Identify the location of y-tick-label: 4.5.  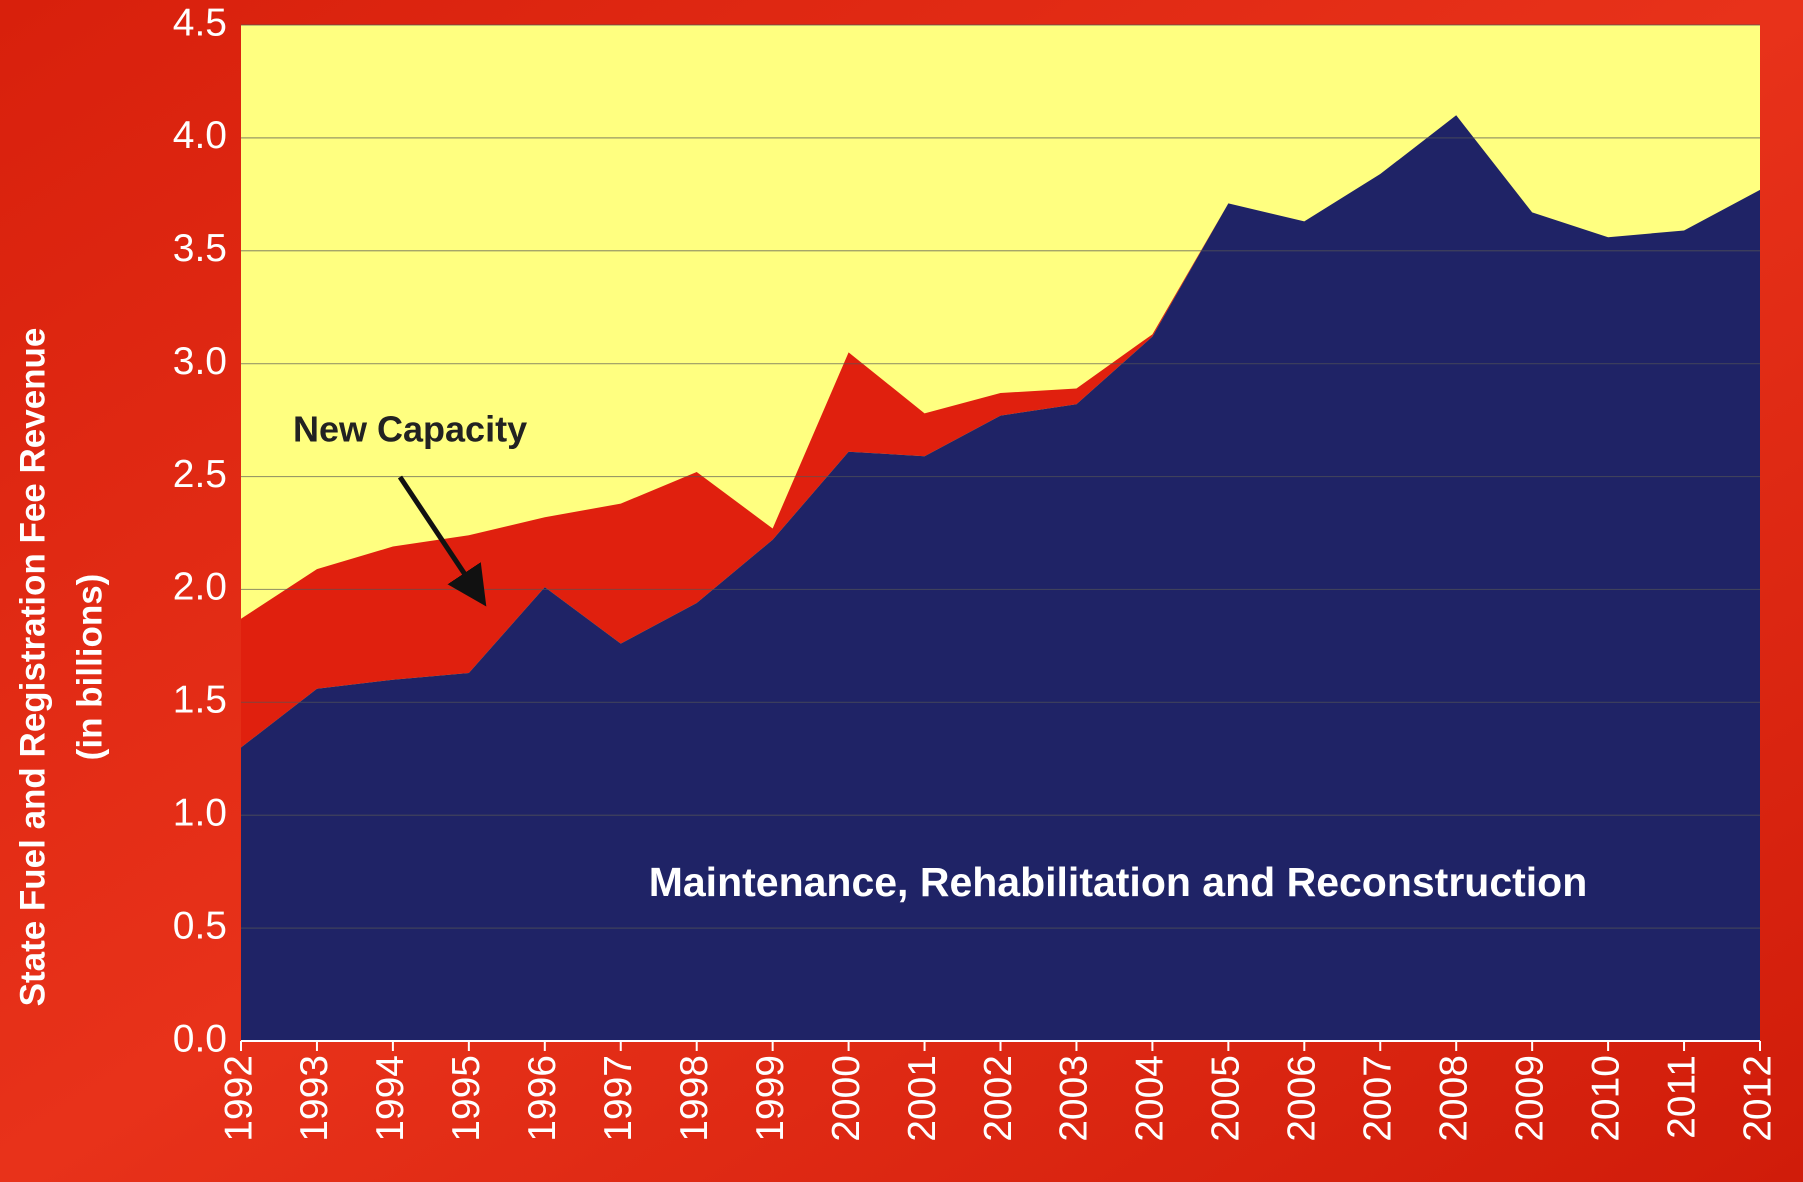
(200, 22).